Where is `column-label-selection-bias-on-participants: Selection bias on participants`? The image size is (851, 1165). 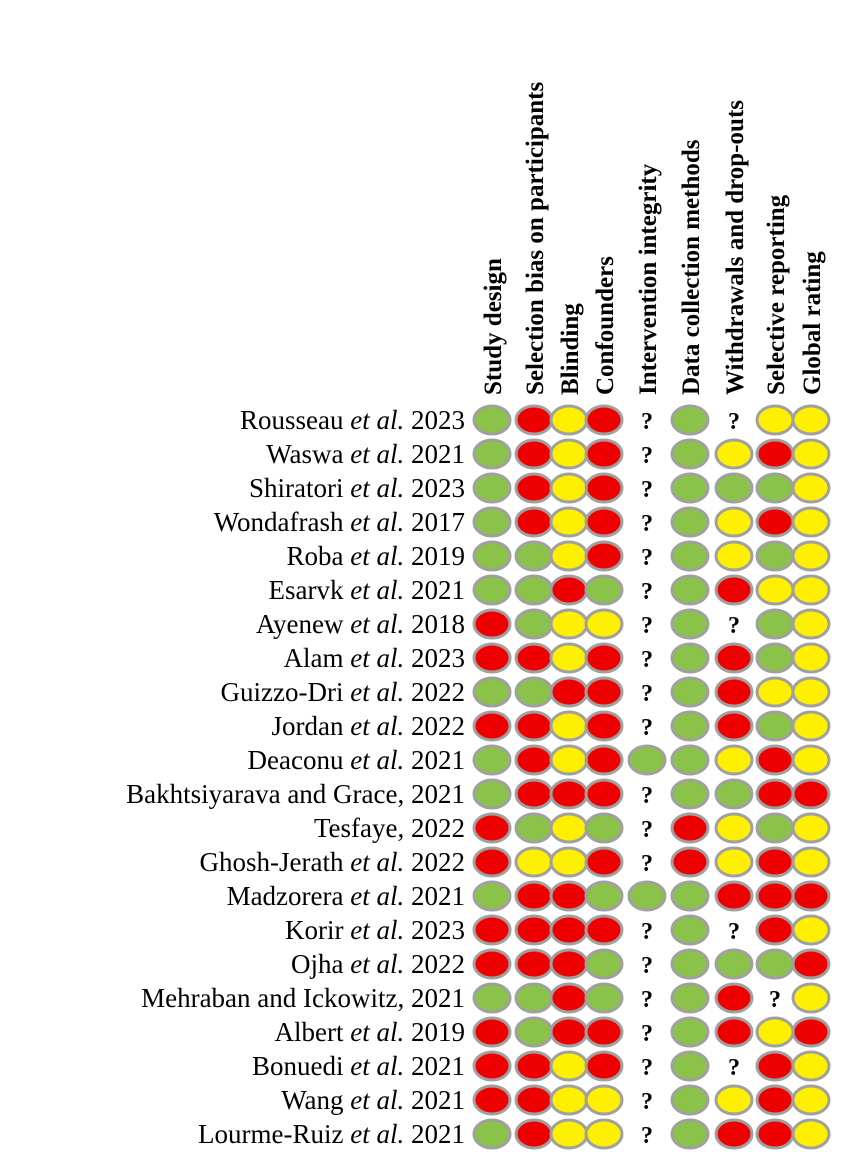
column-label-selection-bias-on-participants: Selection bias on participants is located at coordinates (535, 238).